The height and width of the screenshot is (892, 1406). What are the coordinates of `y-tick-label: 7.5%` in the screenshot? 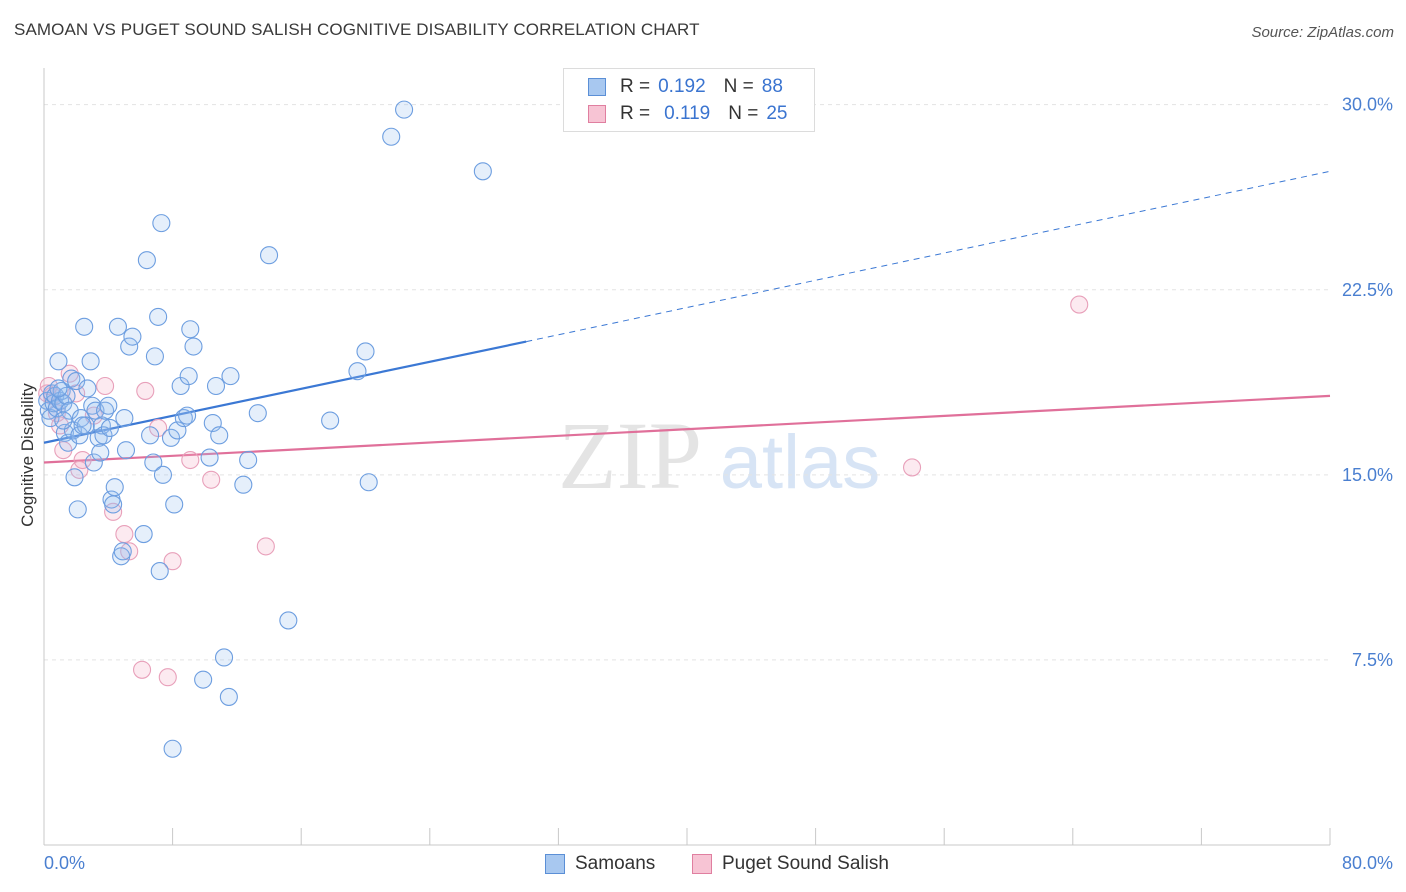 It's located at (1372, 660).